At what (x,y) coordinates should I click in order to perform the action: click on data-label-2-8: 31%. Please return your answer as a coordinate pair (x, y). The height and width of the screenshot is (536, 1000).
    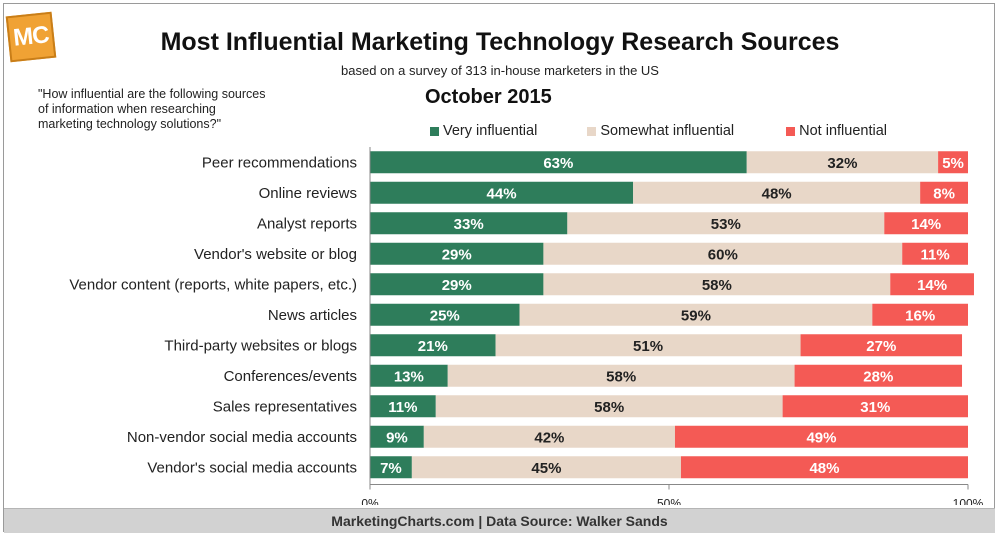
    Looking at the image, I should click on (875, 407).